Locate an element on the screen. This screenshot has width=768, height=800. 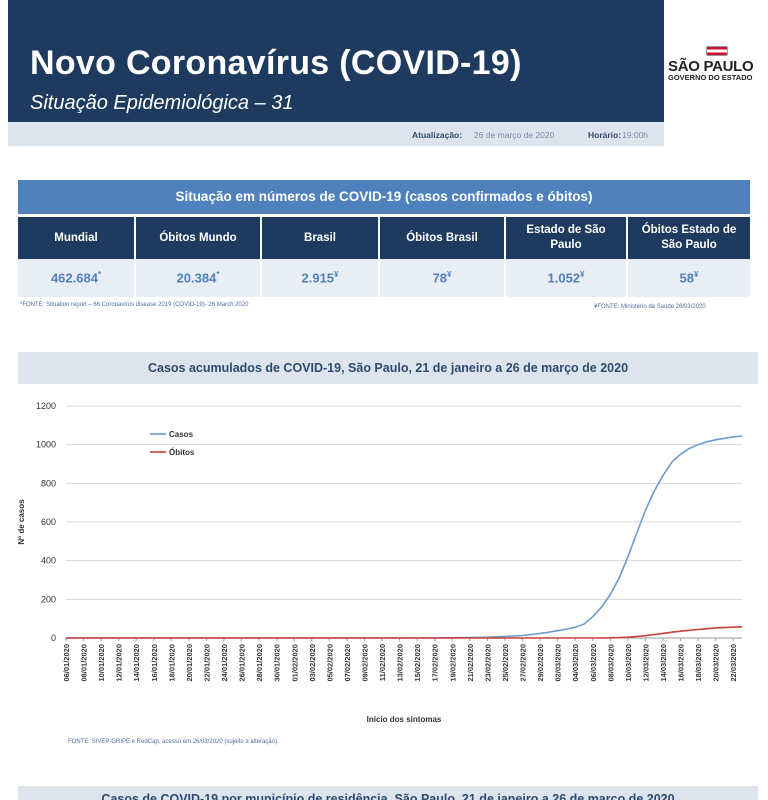
chart-legend: Casos Óbitos is located at coordinates (172, 443).